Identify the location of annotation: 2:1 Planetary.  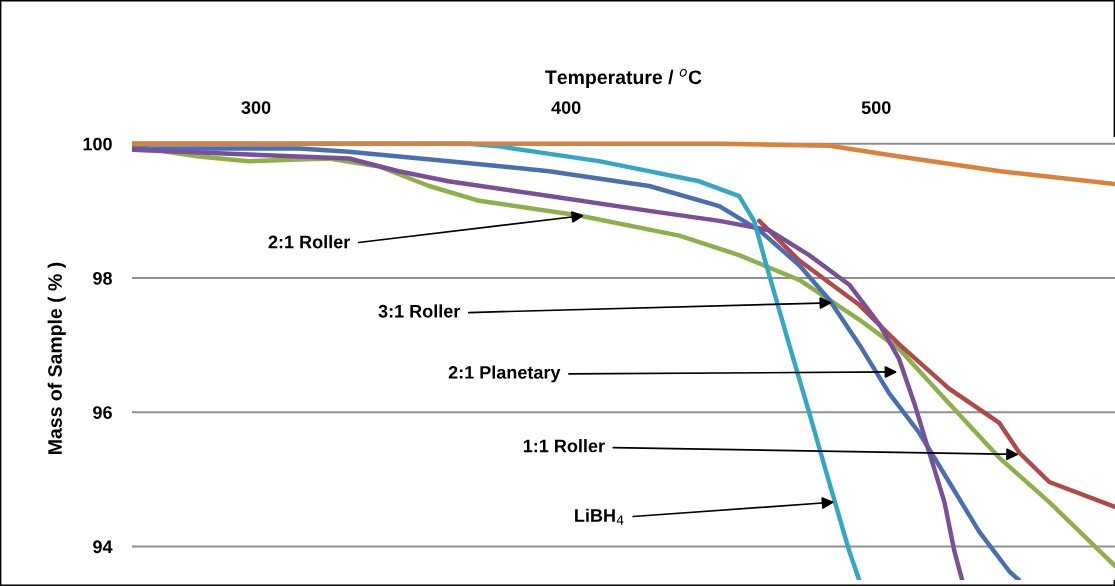
(504, 374).